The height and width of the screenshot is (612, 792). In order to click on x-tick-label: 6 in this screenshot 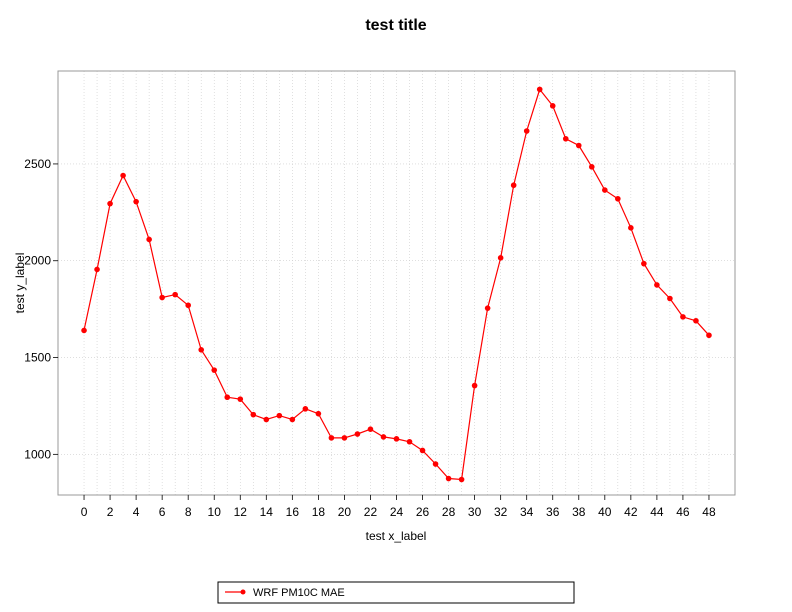, I will do `click(162, 512)`.